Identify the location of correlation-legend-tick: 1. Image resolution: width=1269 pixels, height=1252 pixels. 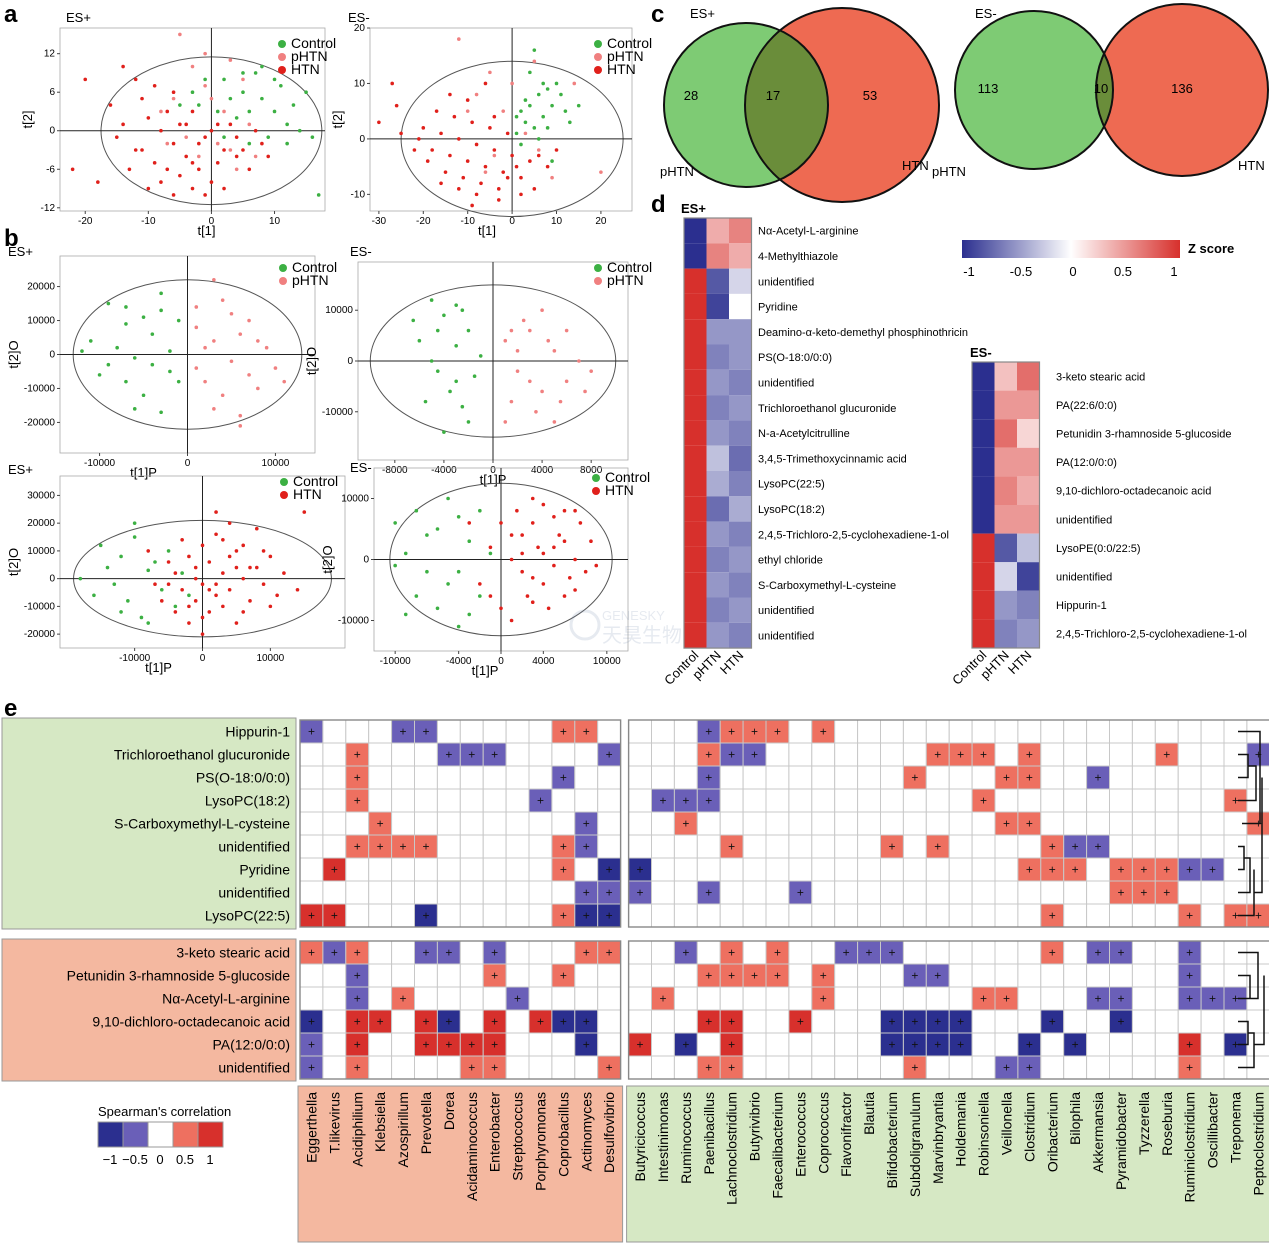
(209, 1159).